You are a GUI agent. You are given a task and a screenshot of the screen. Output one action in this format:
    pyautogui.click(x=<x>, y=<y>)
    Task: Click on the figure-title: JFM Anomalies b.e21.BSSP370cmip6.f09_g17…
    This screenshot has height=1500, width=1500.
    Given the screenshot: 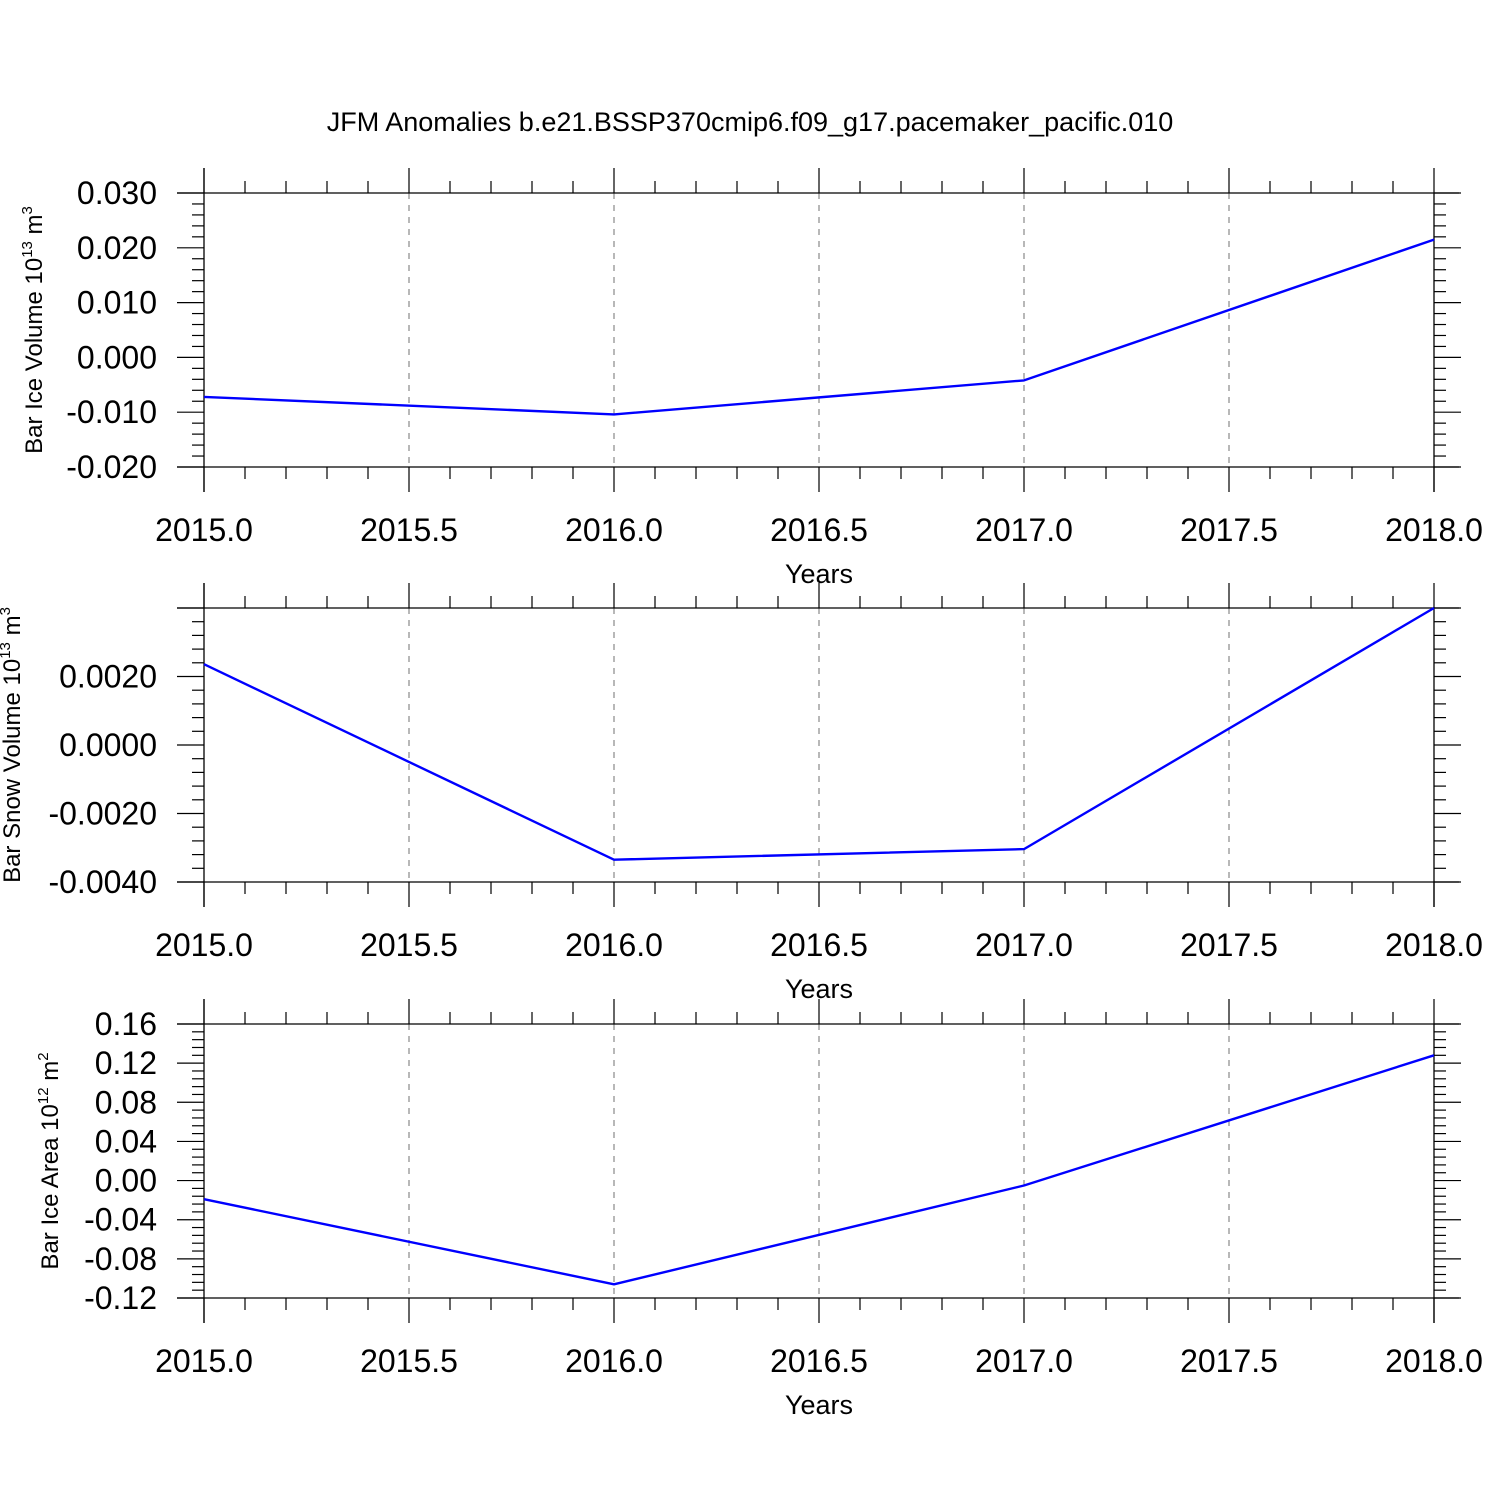 What is the action you would take?
    pyautogui.click(x=750, y=122)
    